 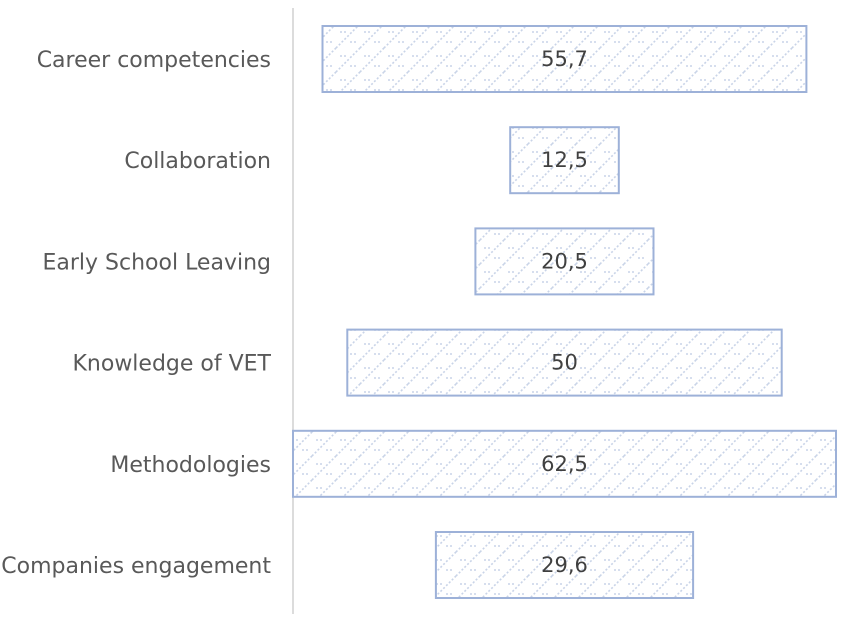 I want to click on bar-value-label: 12,5, so click(x=564, y=160).